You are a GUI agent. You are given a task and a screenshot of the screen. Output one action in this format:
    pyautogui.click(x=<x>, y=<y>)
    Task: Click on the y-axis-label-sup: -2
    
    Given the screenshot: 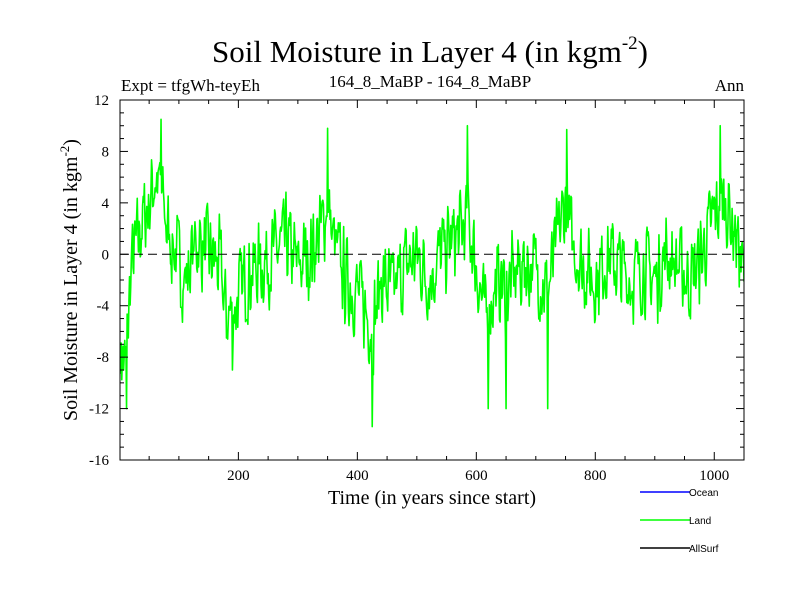 What is the action you would take?
    pyautogui.click(x=64, y=151)
    